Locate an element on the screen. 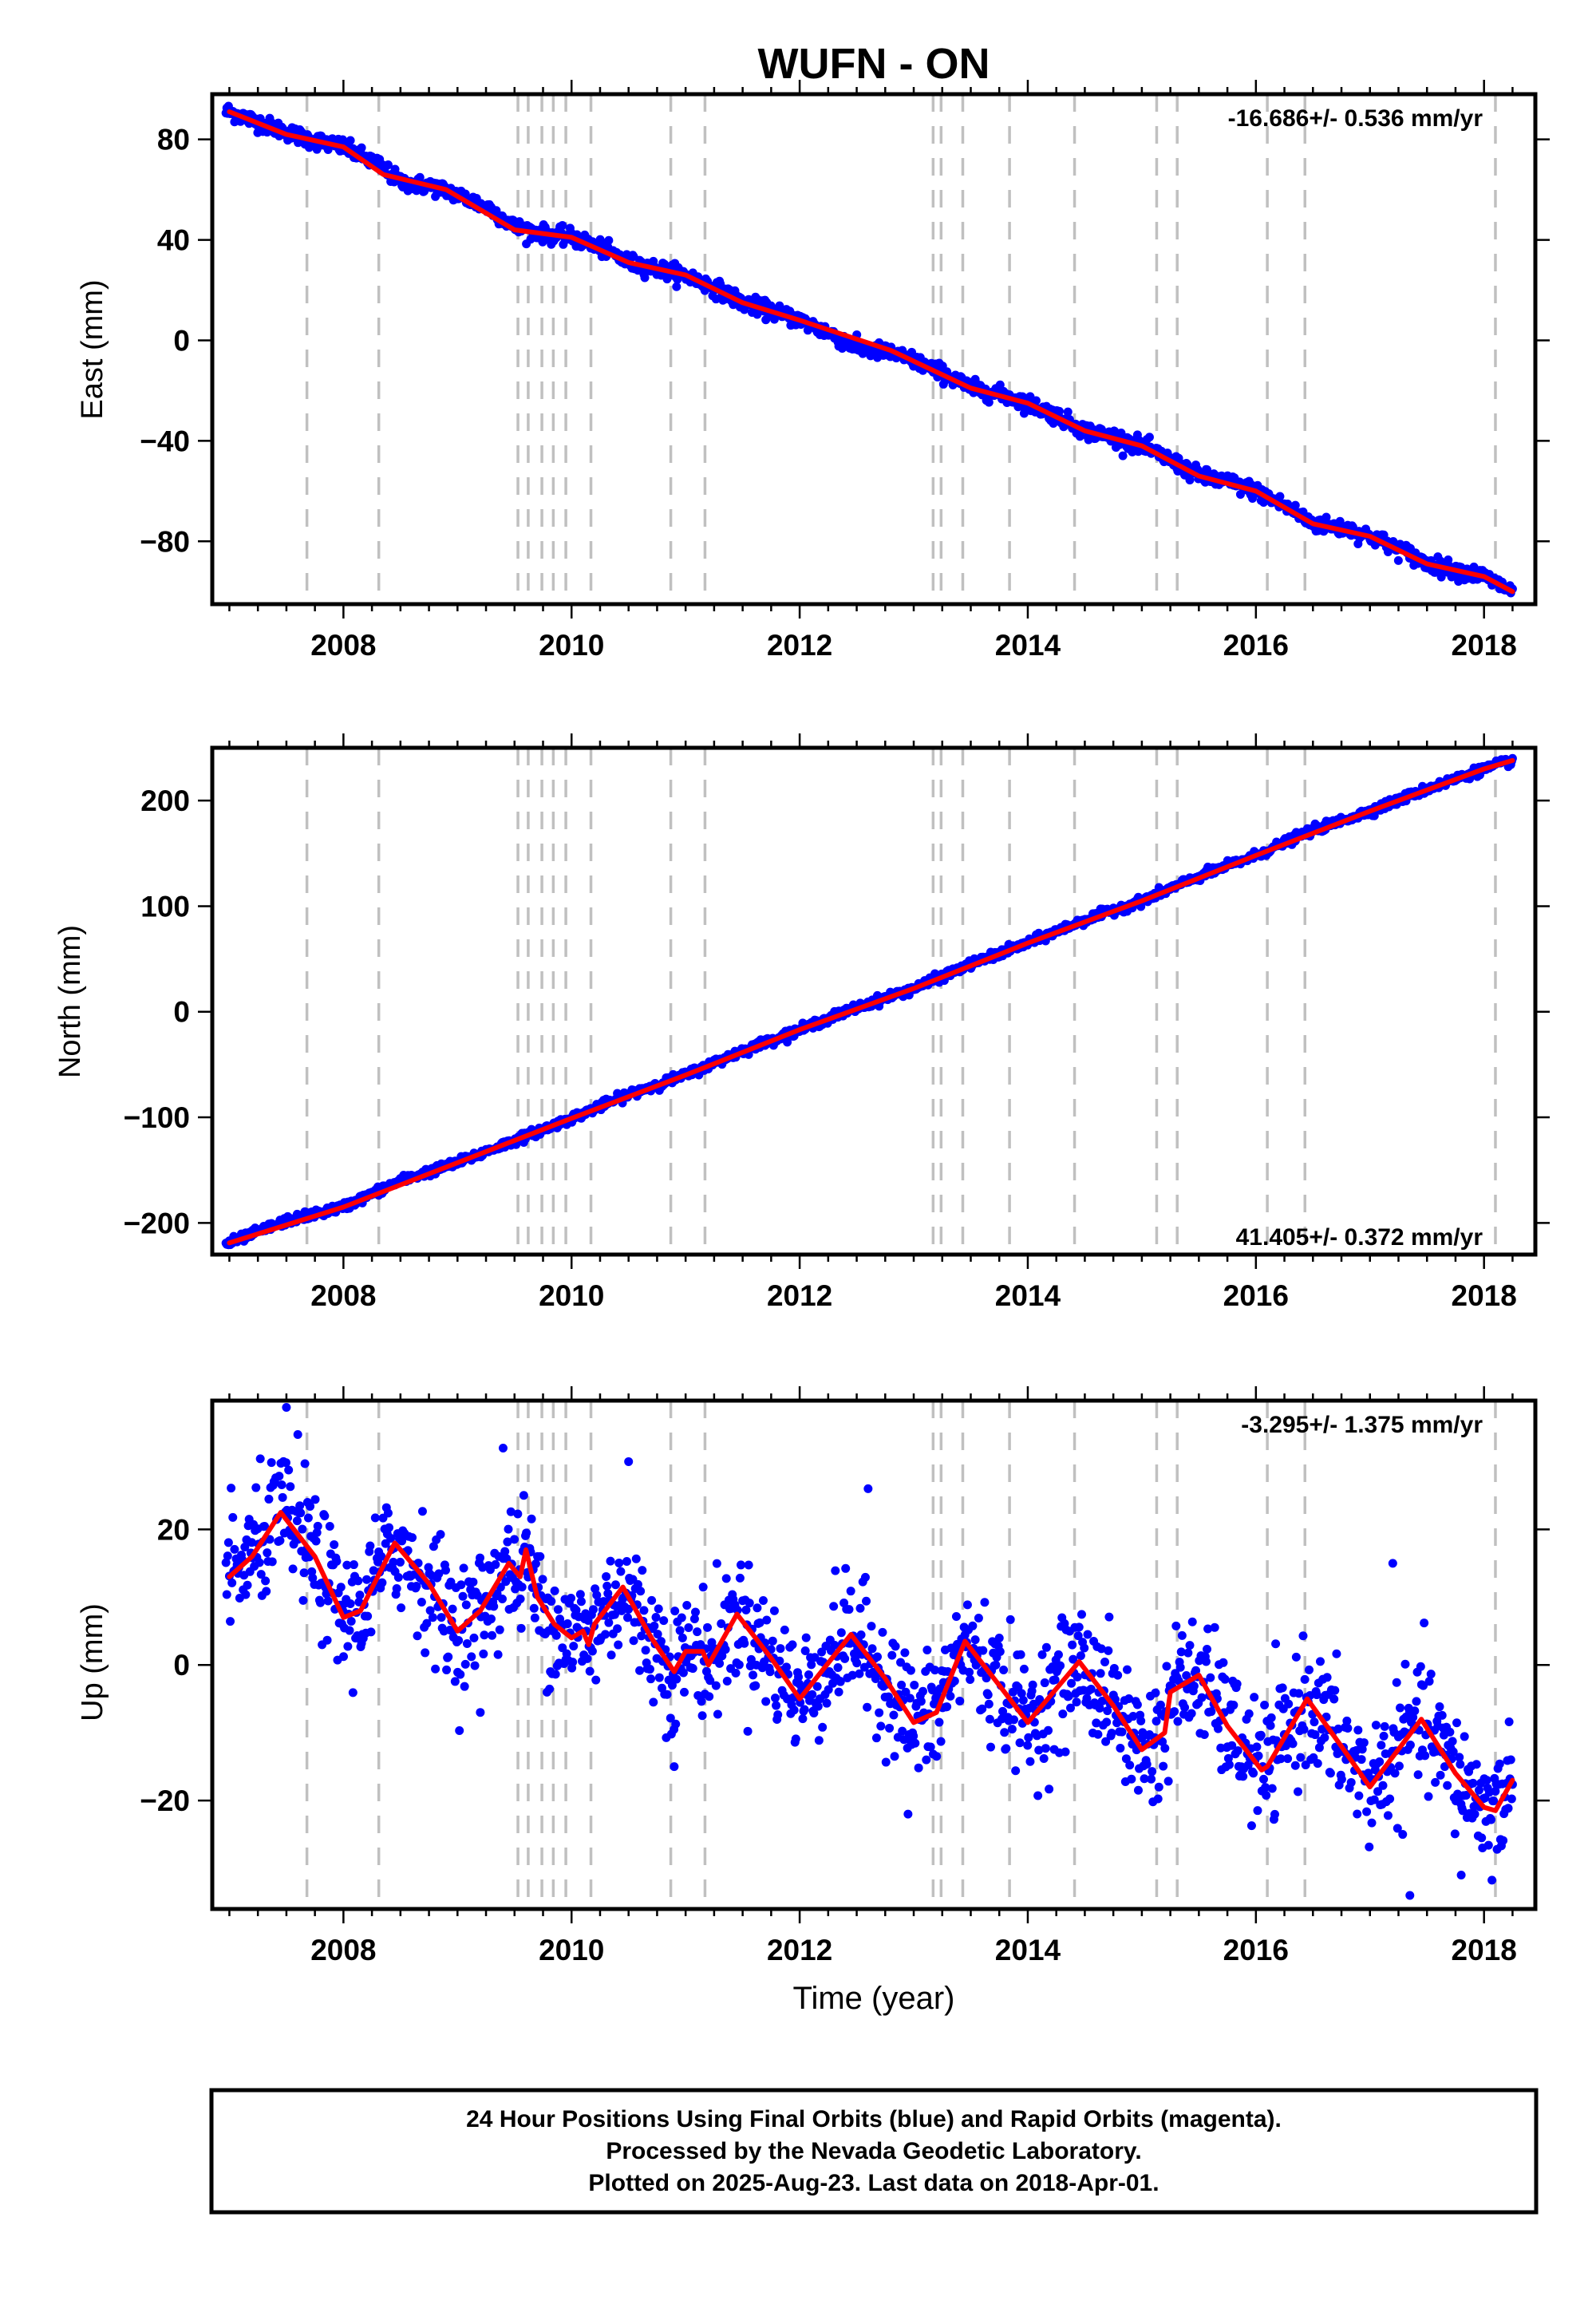  up-x-tick-label: 2014 is located at coordinates (1028, 1950).